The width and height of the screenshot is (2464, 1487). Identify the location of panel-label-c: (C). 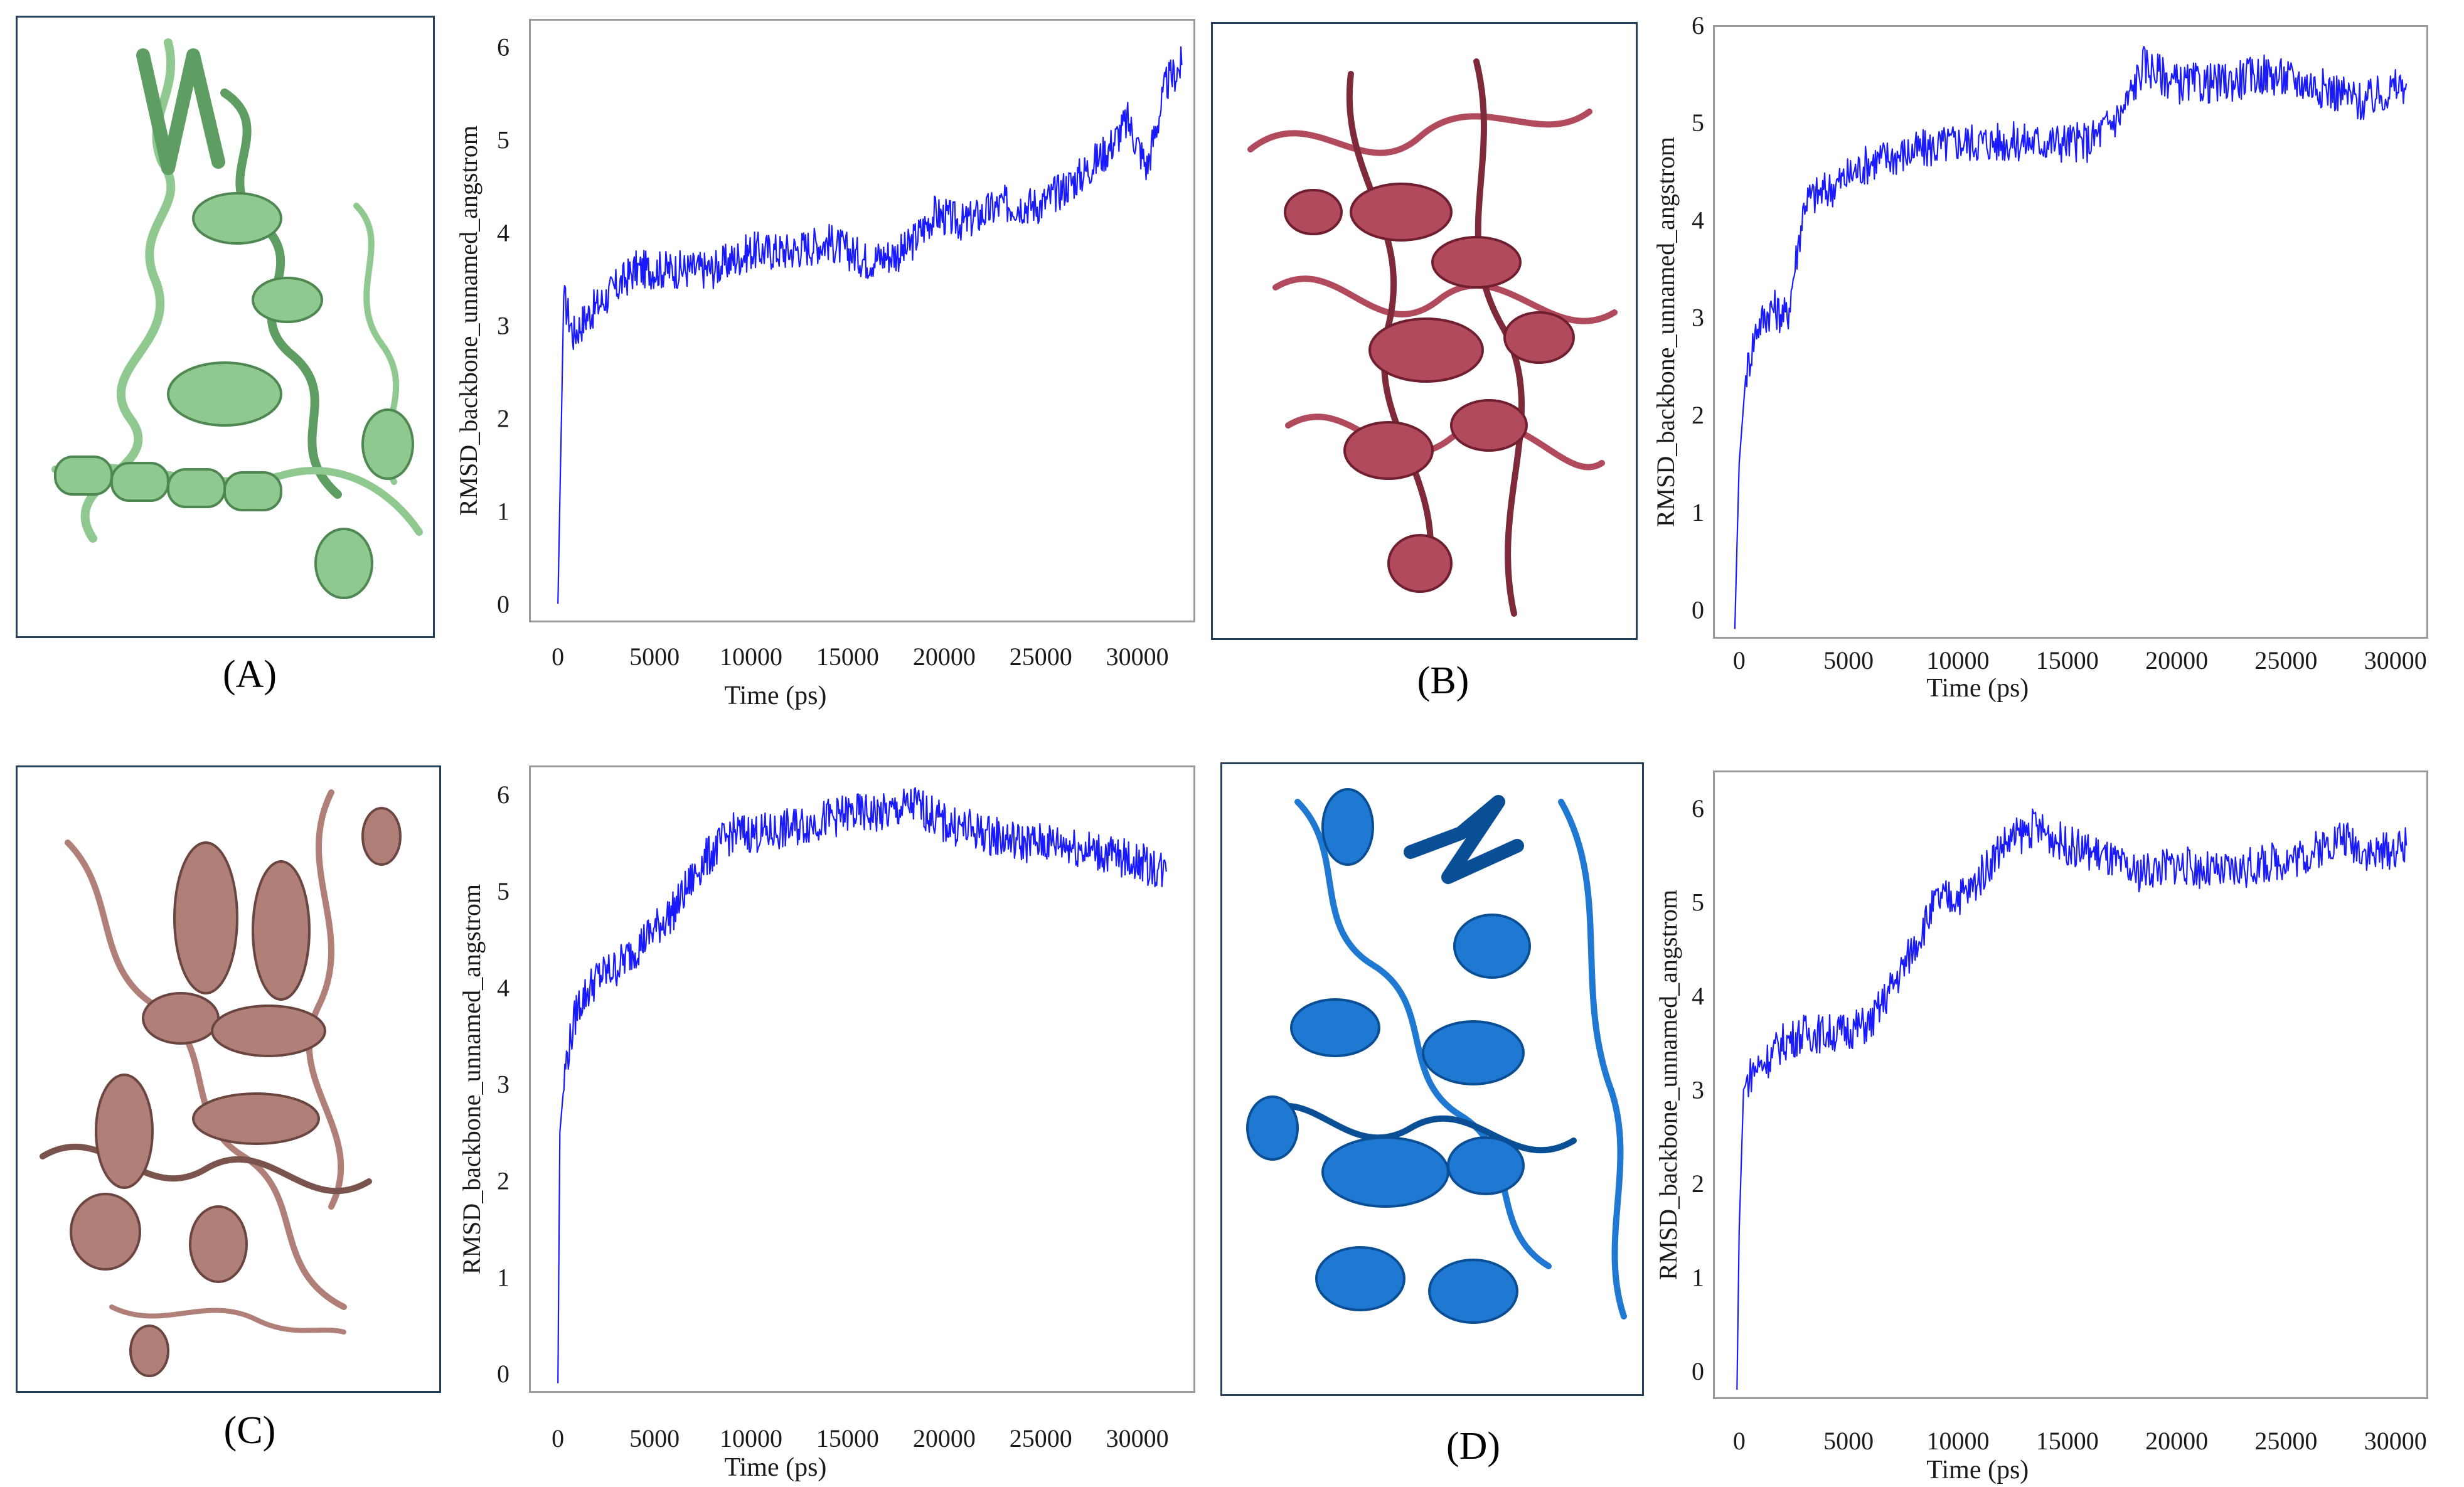
(249, 1430).